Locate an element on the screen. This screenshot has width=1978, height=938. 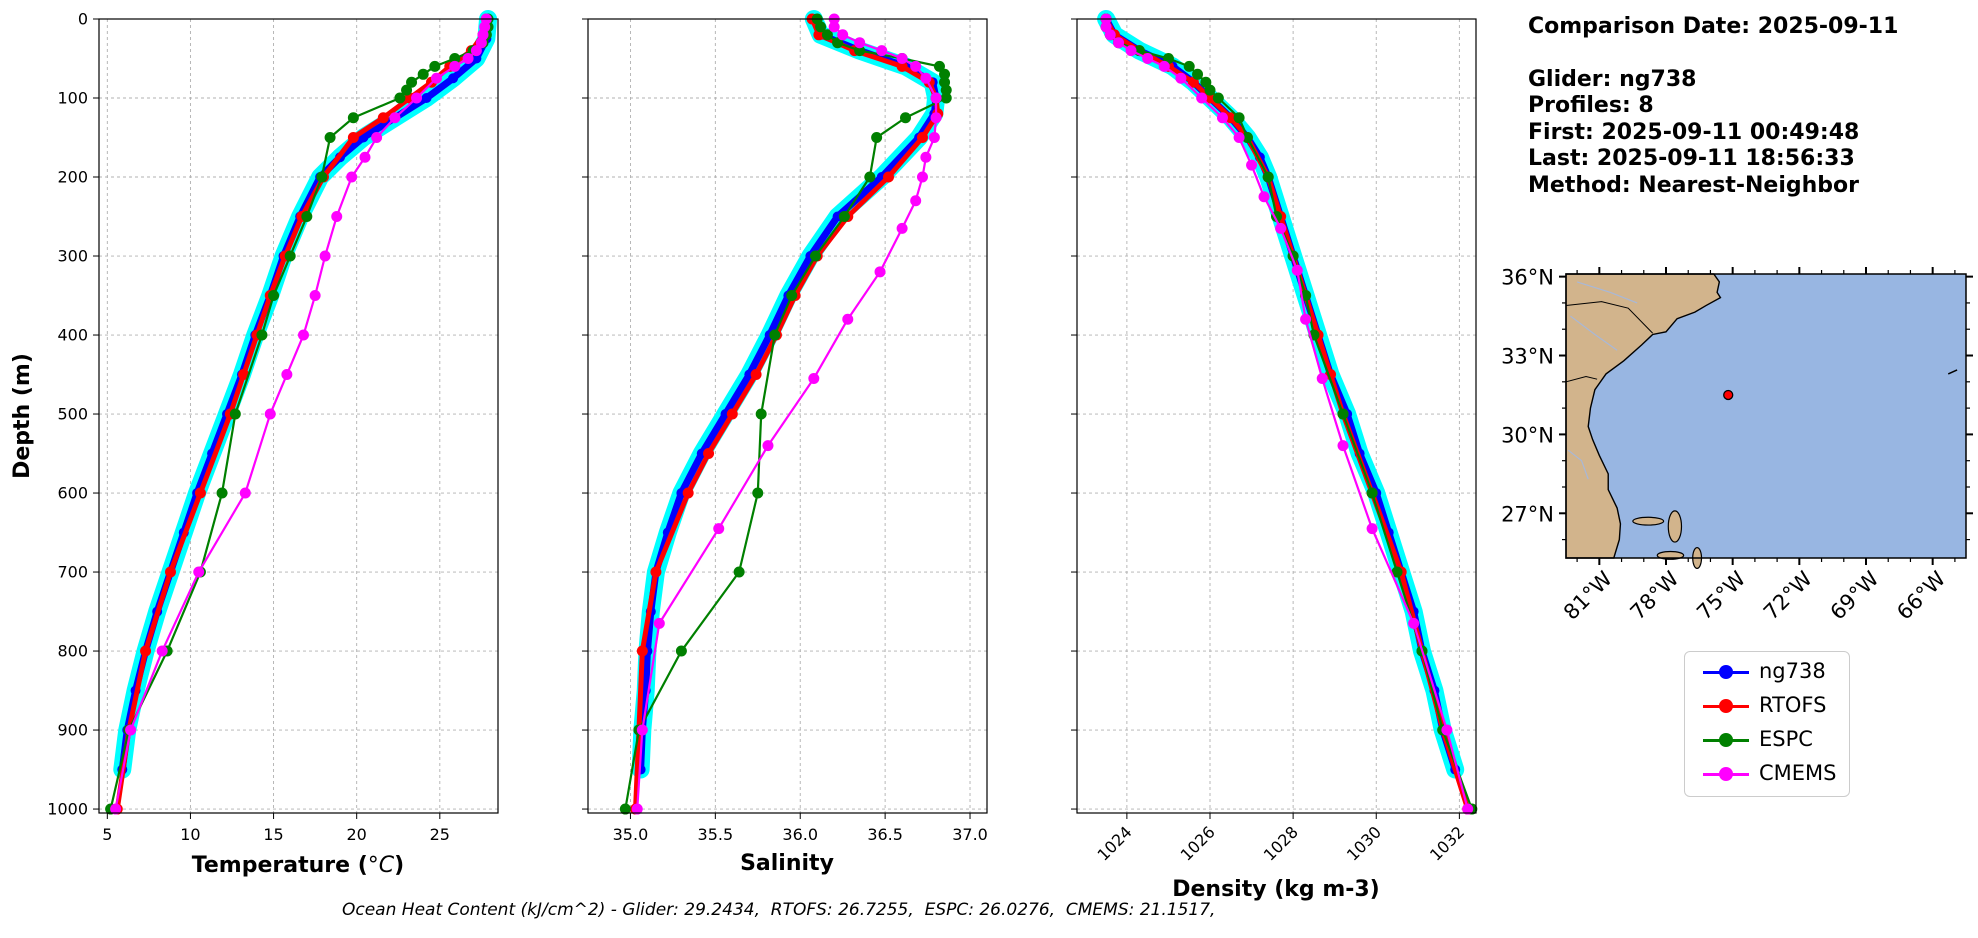
map-river is located at coordinates (1607, 292).